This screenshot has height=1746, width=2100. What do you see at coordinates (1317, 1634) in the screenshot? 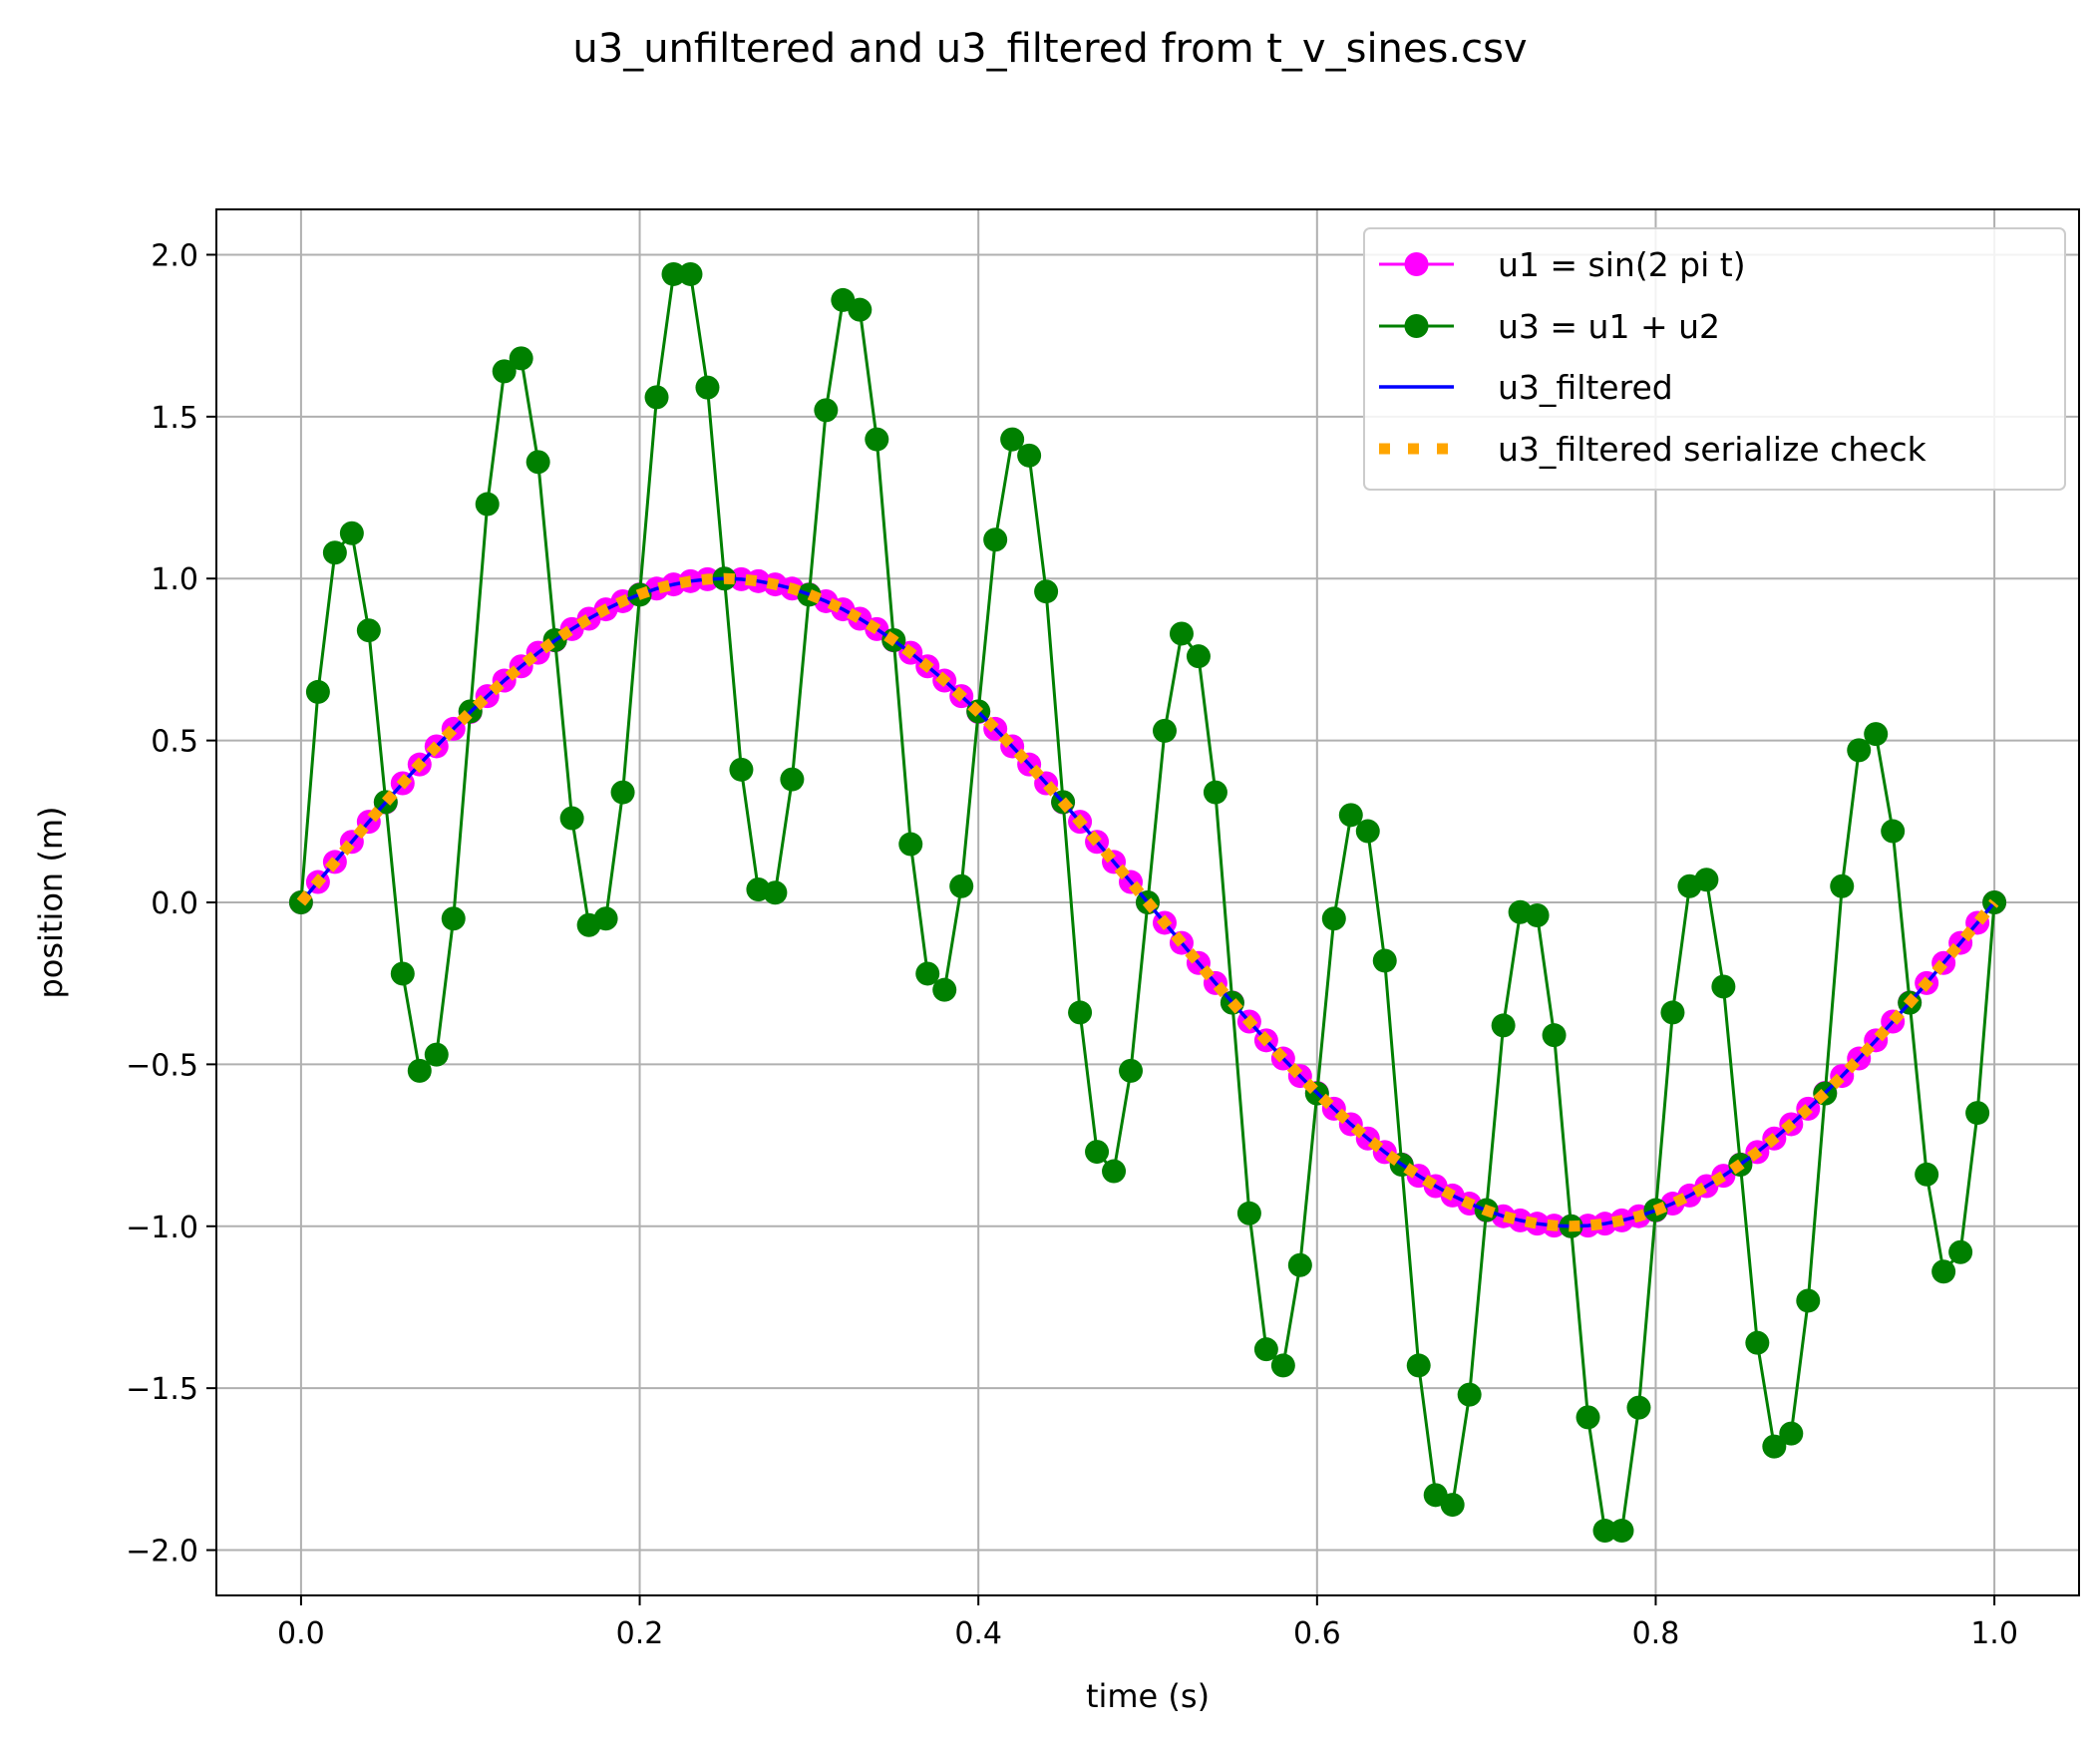
I see `x-tick-label: 0.6` at bounding box center [1317, 1634].